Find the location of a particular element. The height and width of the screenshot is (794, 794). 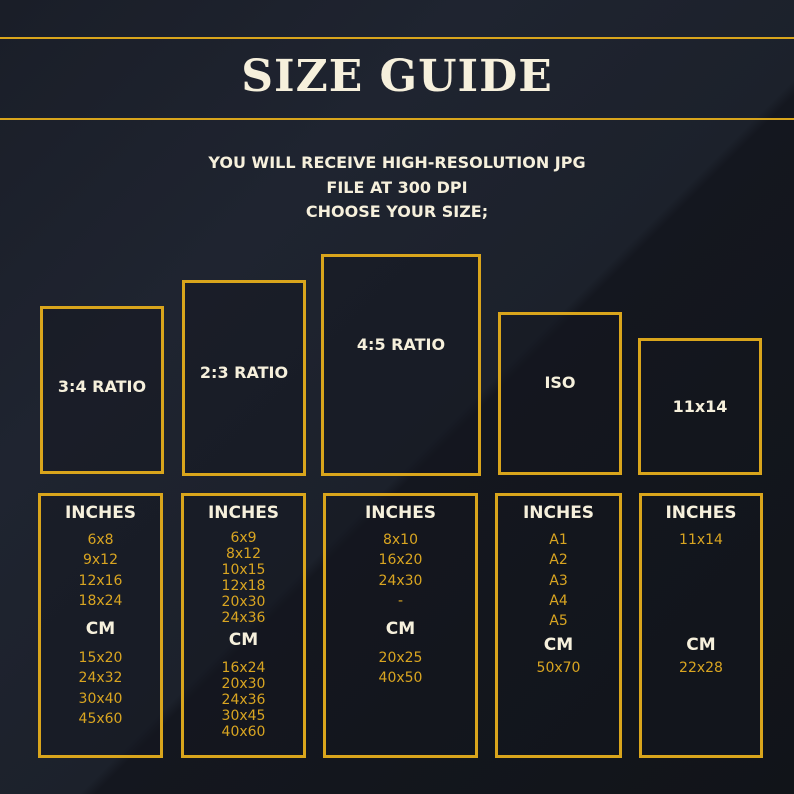

ratio-frame-2-3: 2:3 RATIO is located at coordinates (244, 378).